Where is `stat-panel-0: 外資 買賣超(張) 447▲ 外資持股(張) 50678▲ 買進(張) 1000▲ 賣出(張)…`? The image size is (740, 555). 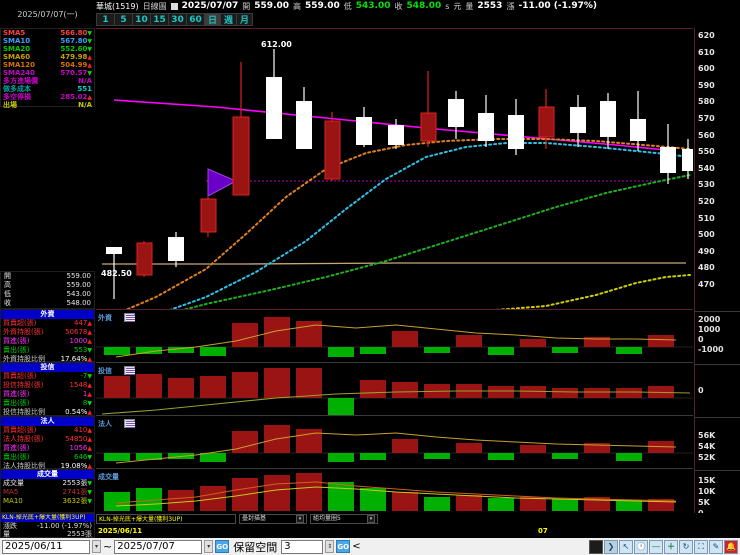 stat-panel-0: 外資 買賣超(張) 447▲ 外資持股(張) 50678▲ 買進(張) 1000▲ 賣出(張)… is located at coordinates (47, 336).